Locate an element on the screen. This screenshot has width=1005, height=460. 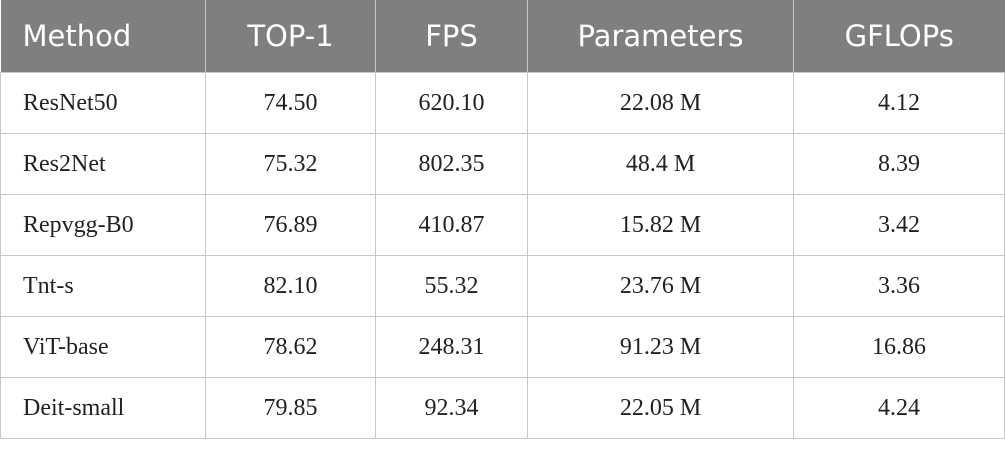
value-cell: 22.05 M is located at coordinates (660, 408).